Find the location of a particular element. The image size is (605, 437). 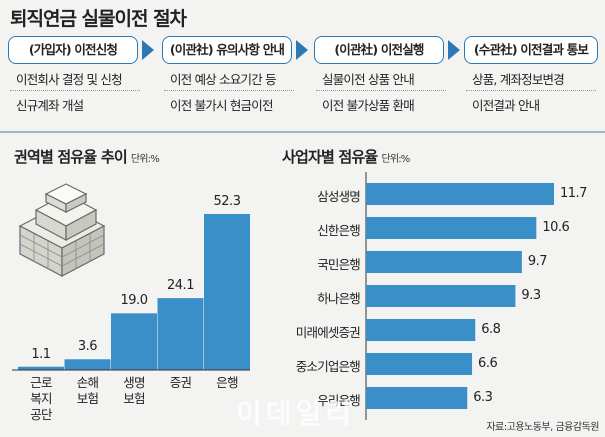

right-chart-unit: 단위:% is located at coordinates (395, 159).